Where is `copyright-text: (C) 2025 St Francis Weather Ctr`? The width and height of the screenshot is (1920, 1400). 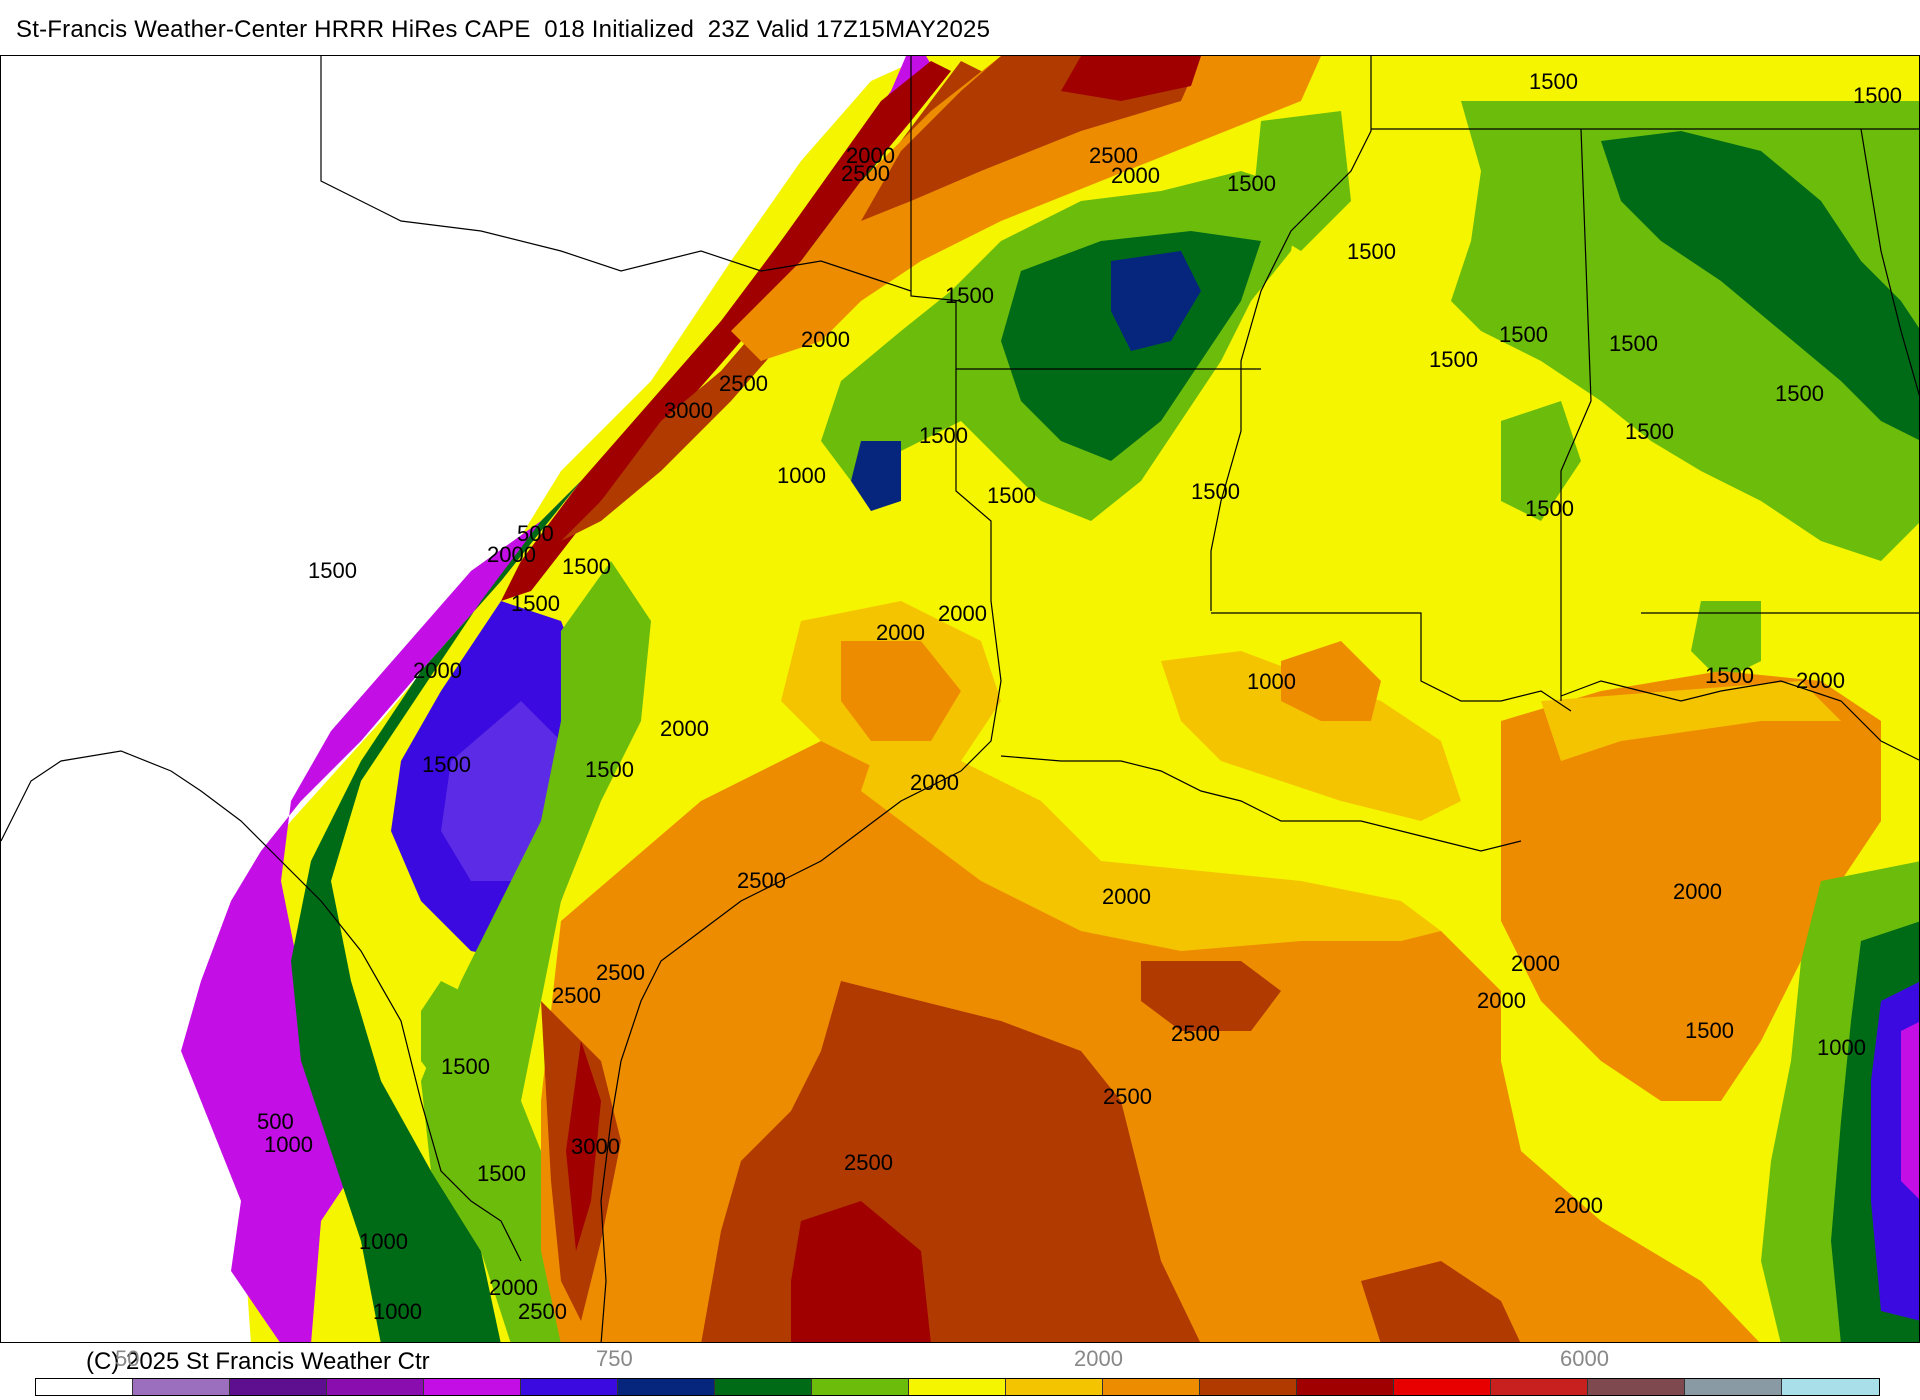 copyright-text: (C) 2025 St Francis Weather Ctr is located at coordinates (258, 1361).